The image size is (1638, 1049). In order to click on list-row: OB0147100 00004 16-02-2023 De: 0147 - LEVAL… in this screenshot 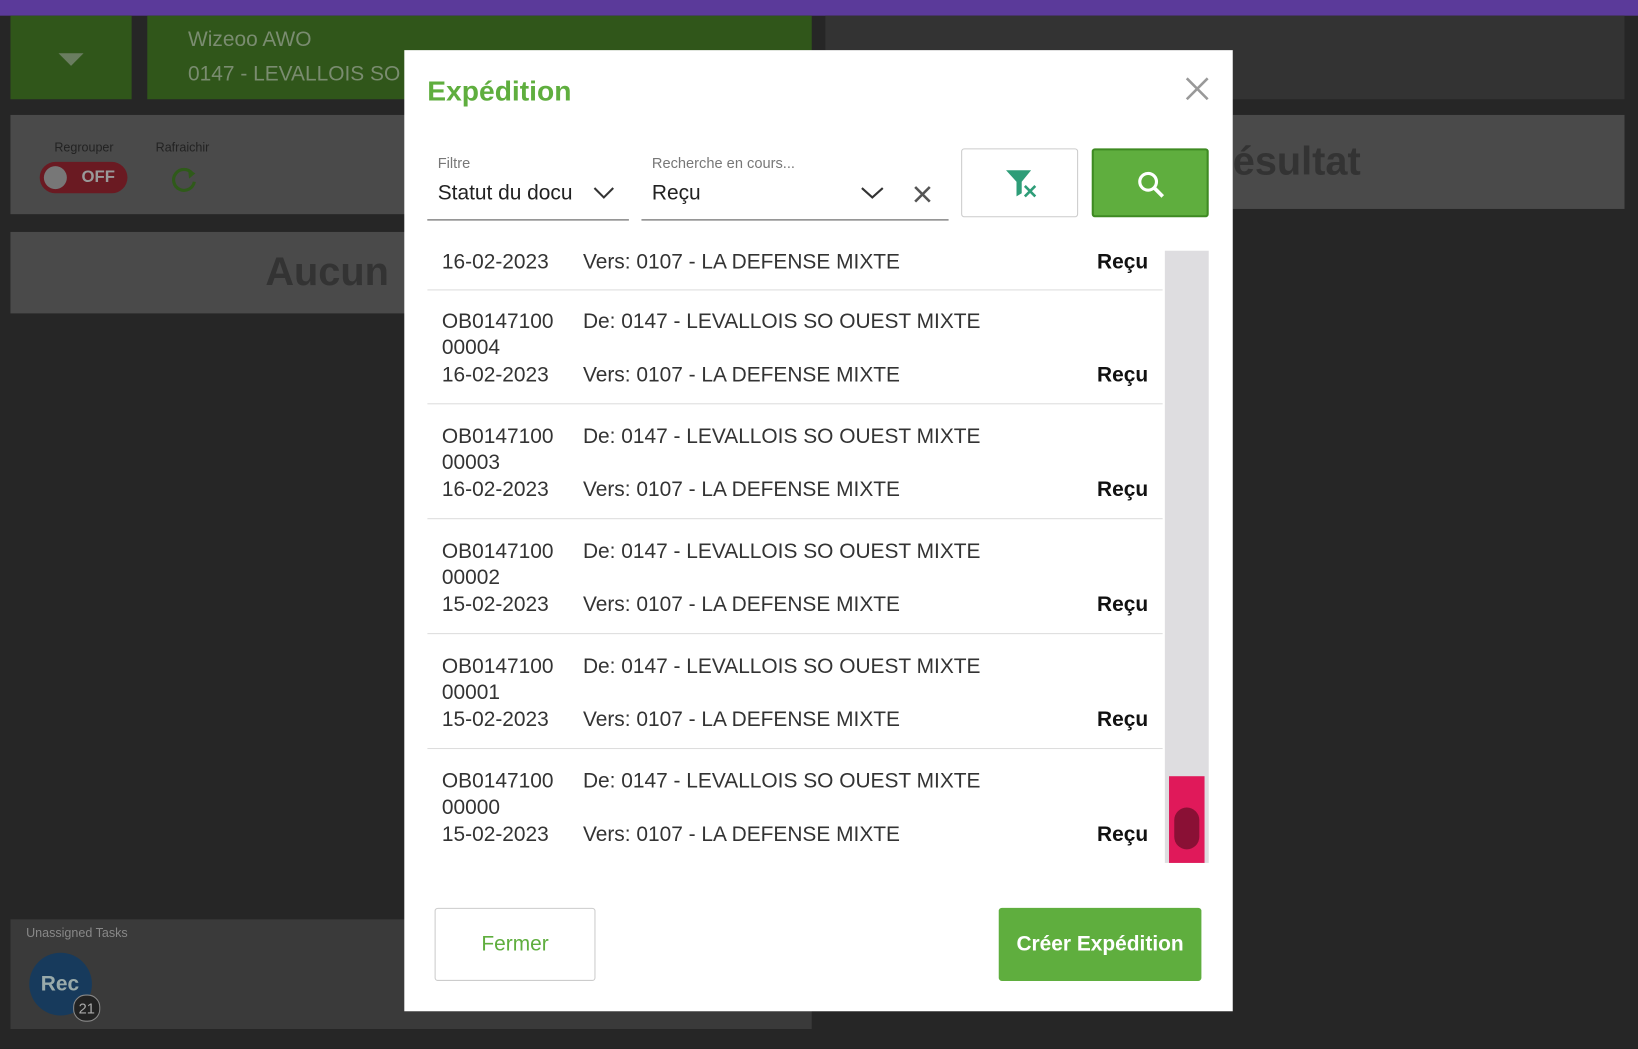, I will do `click(795, 347)`.